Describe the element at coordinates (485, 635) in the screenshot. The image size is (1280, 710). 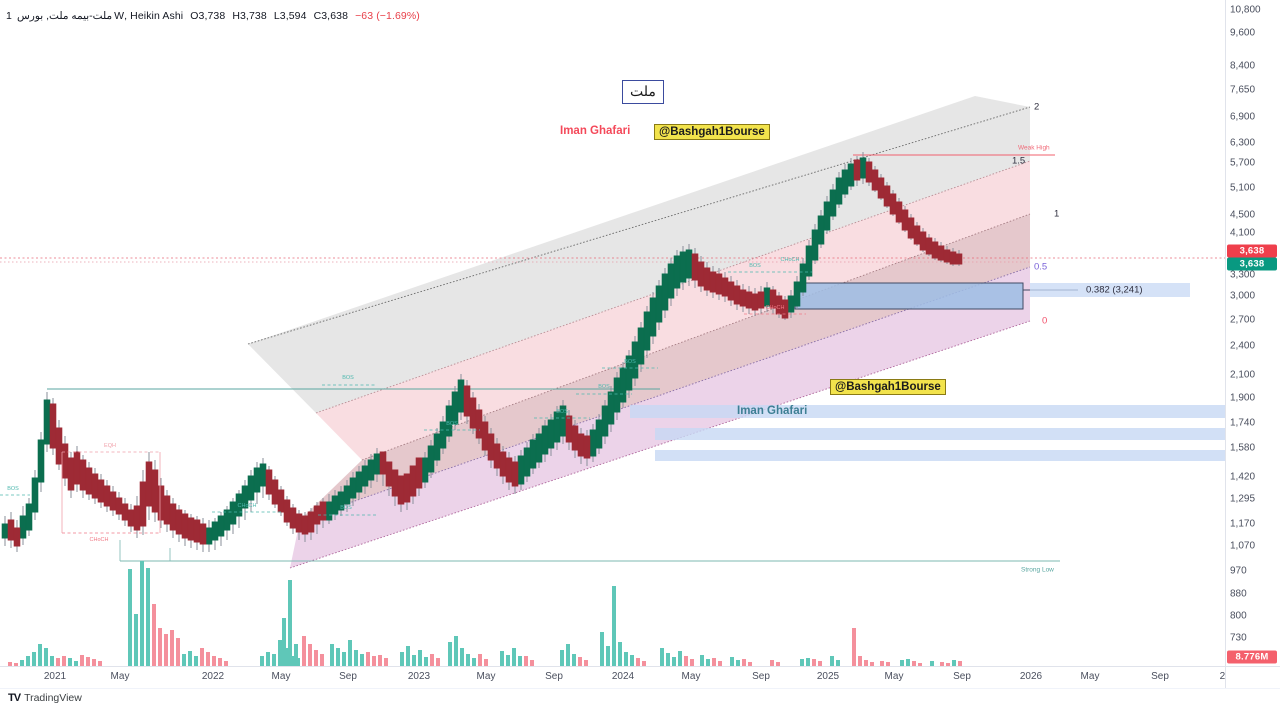
I see `volume-bars-down` at that location.